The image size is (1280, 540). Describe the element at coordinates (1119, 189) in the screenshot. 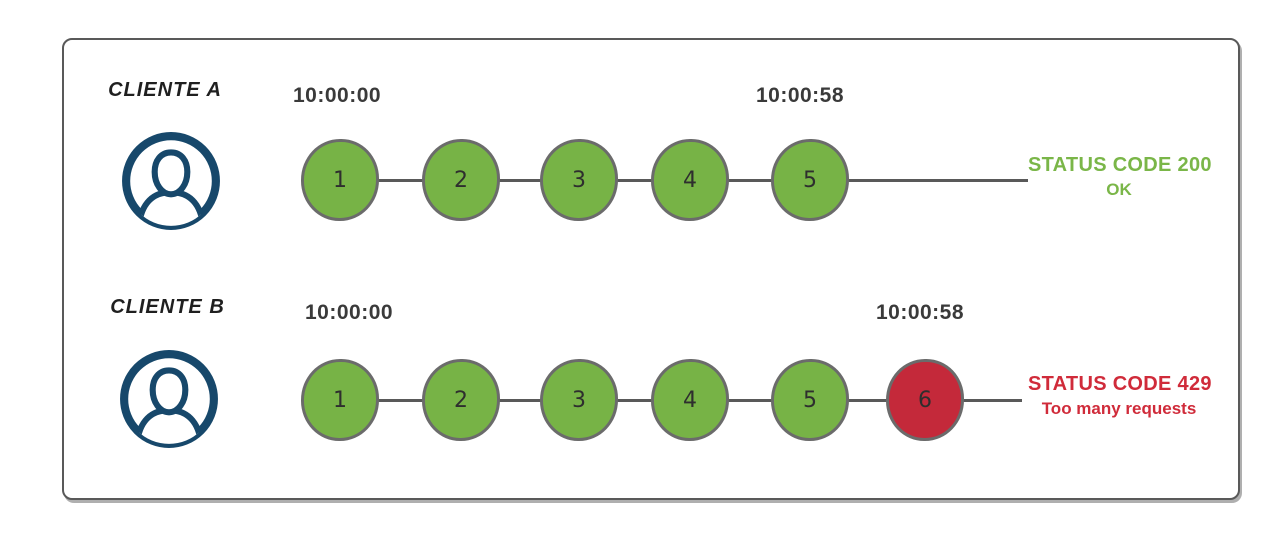

I see `status-message-a: OK` at that location.